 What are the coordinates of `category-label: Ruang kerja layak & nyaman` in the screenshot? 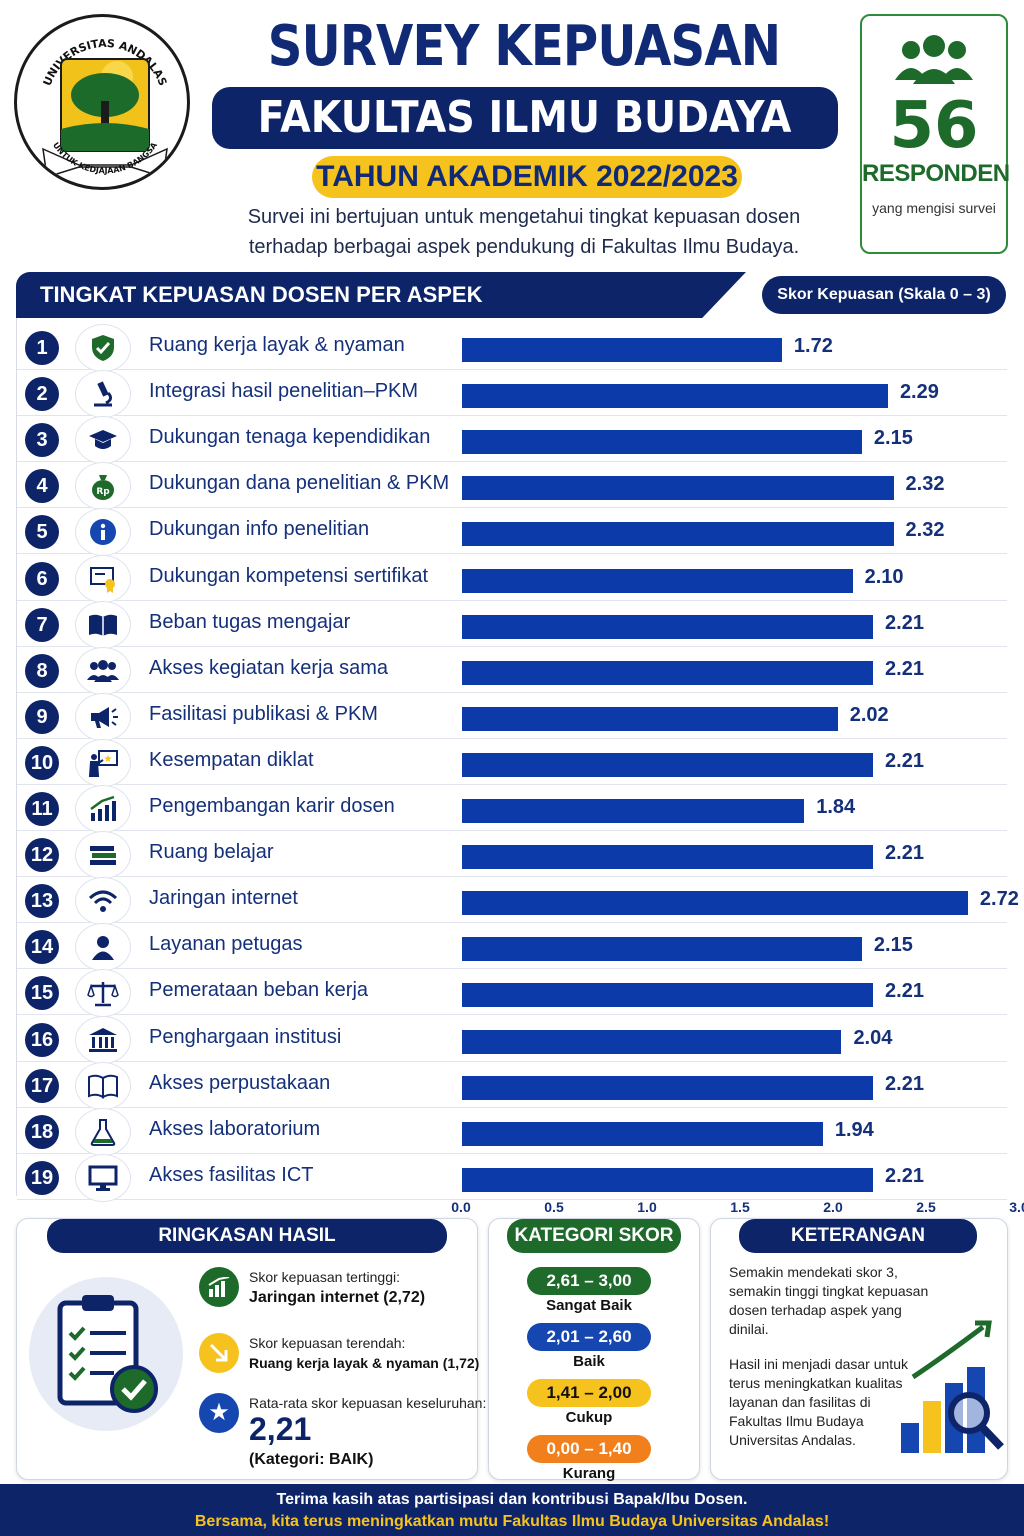 It's located at (277, 345).